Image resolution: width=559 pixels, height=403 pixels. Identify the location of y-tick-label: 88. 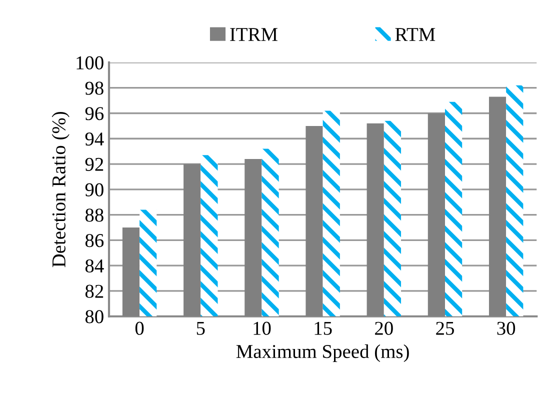
(94, 215).